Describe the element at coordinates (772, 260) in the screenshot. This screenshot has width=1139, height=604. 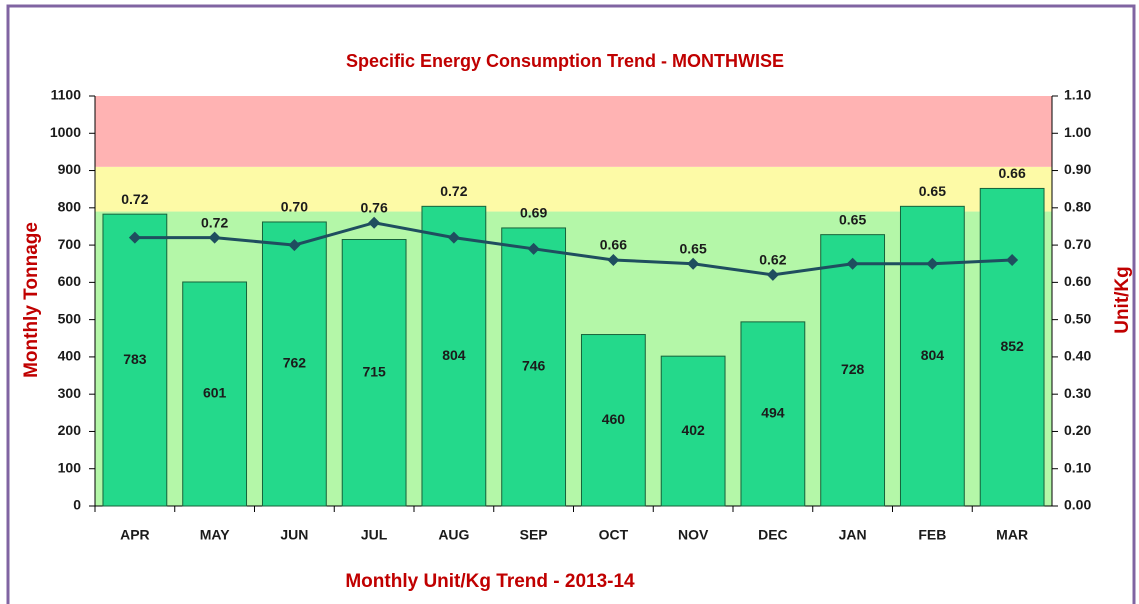
I see `line-value-label: 0.62` at that location.